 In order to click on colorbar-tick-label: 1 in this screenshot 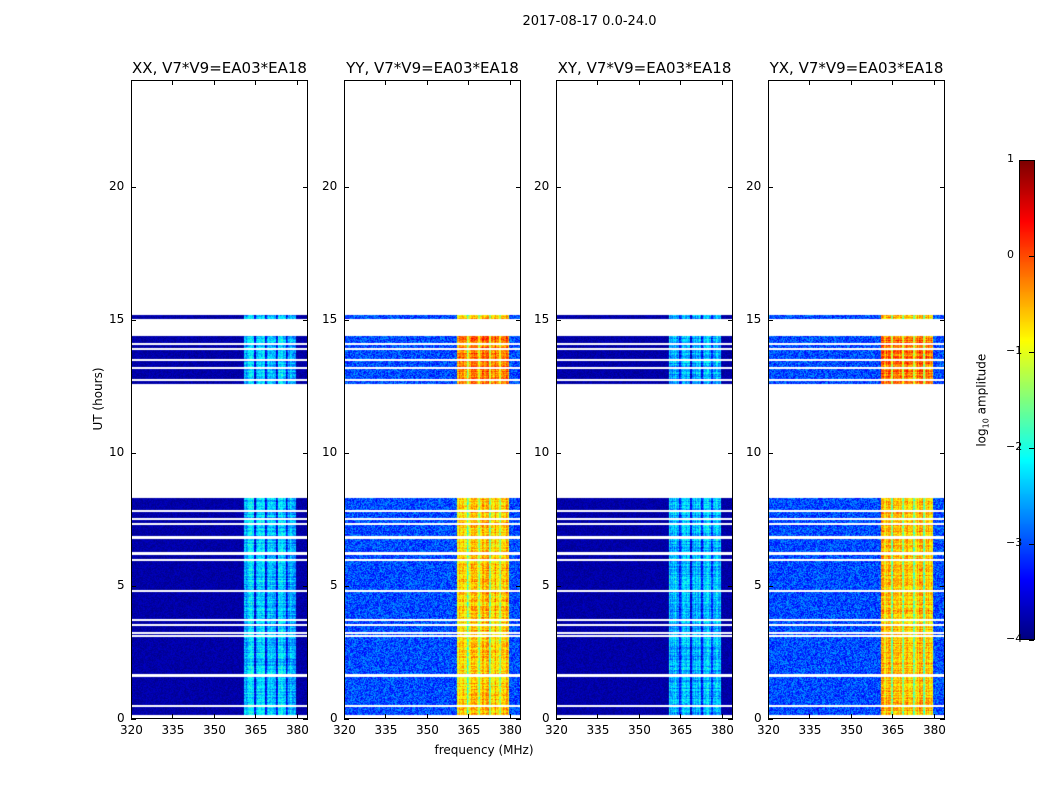, I will do `click(1010, 158)`.